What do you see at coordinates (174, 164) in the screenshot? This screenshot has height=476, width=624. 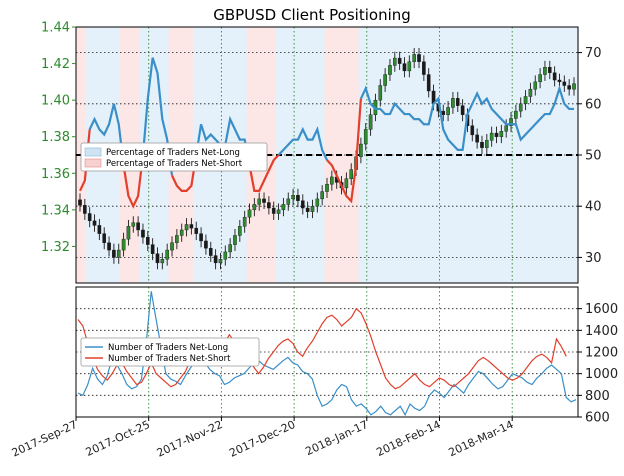 I see `legend-label-net-short-pct: Percentage of Traders Net-Short` at bounding box center [174, 164].